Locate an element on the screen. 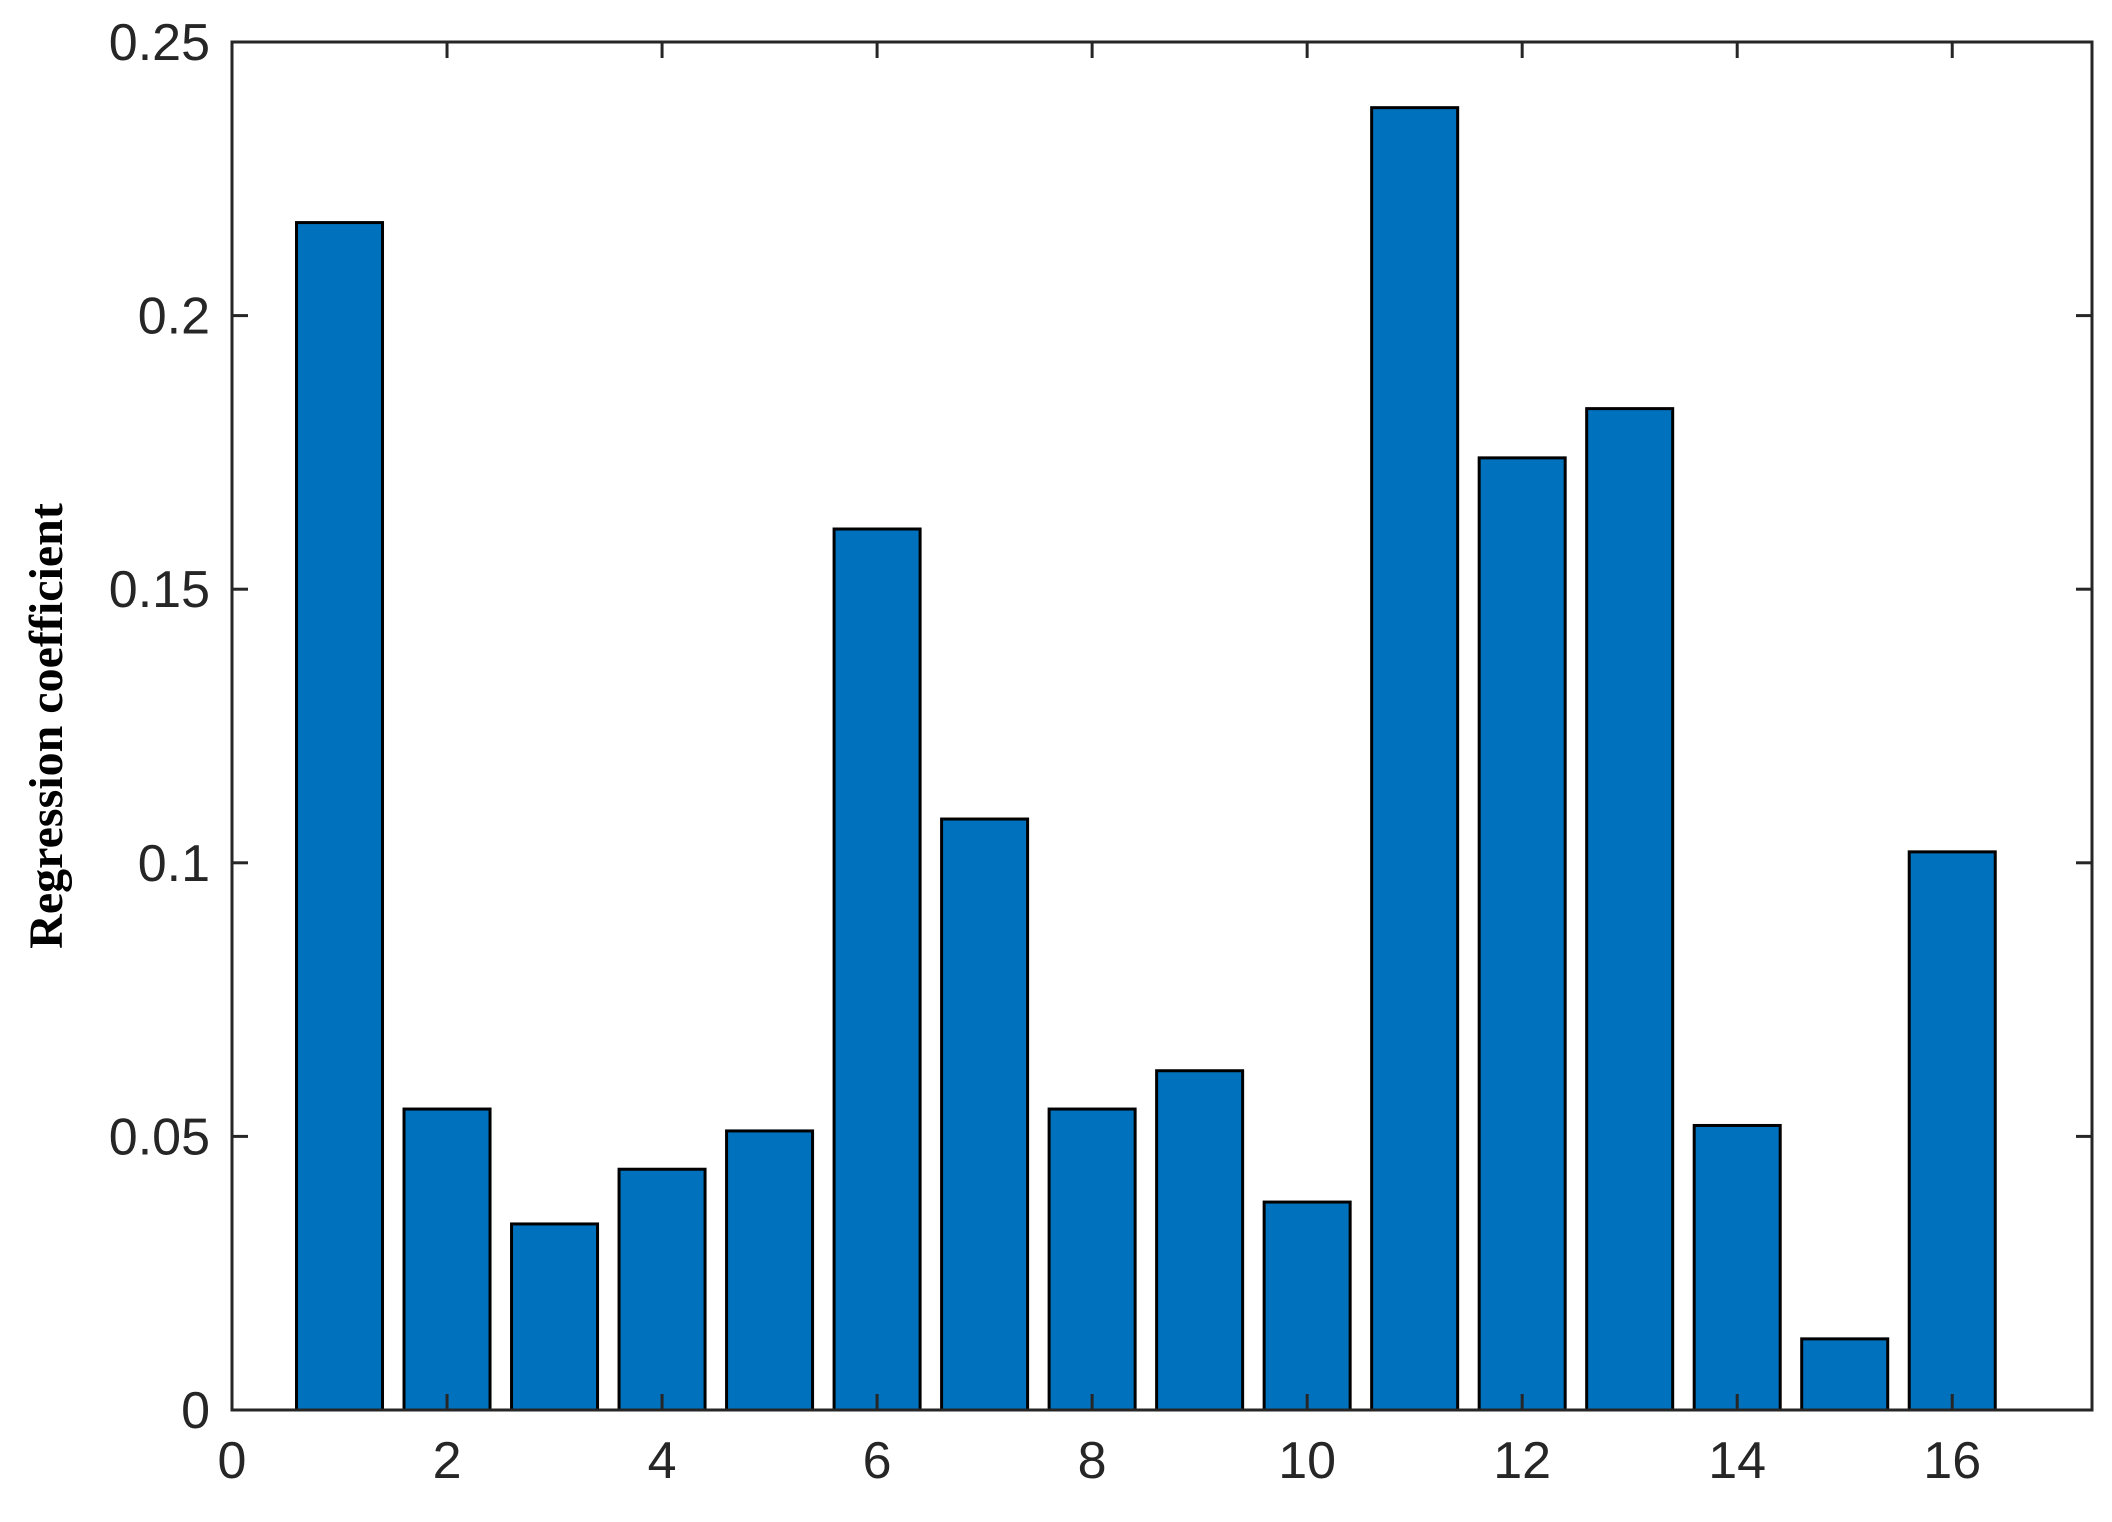 This screenshot has height=1522, width=2112. y-tick-label: 0.15 is located at coordinates (159, 590).